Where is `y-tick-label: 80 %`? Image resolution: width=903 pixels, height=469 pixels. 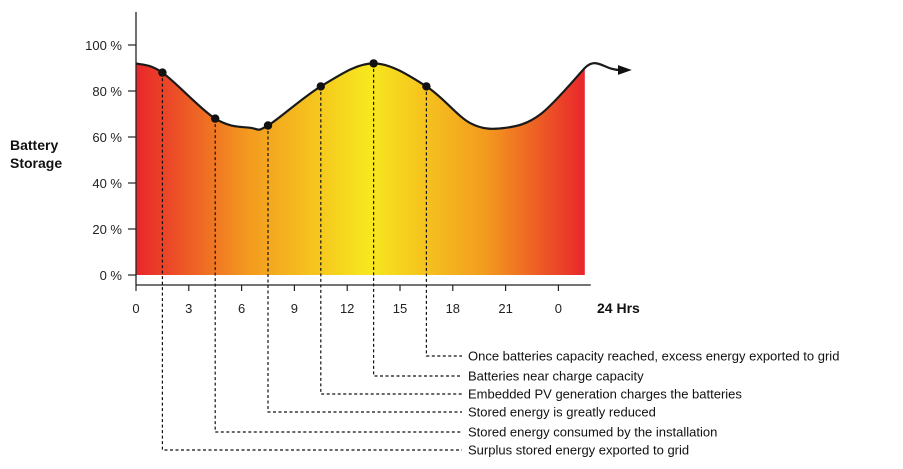 y-tick-label: 80 % is located at coordinates (107, 91).